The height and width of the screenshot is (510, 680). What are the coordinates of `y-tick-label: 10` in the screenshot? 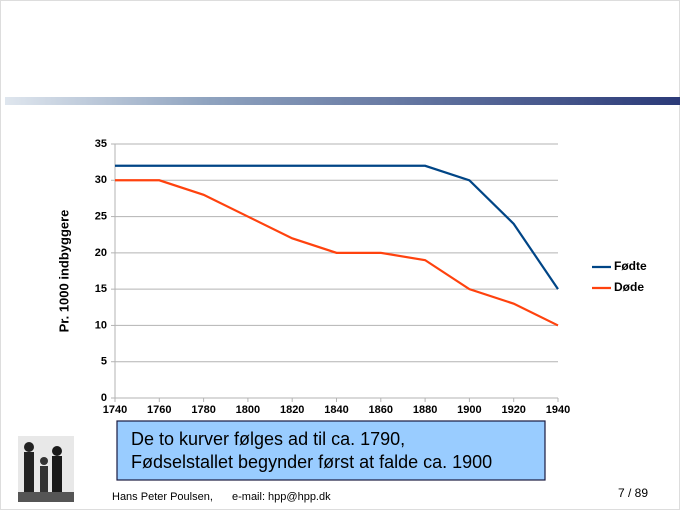 It's located at (101, 325).